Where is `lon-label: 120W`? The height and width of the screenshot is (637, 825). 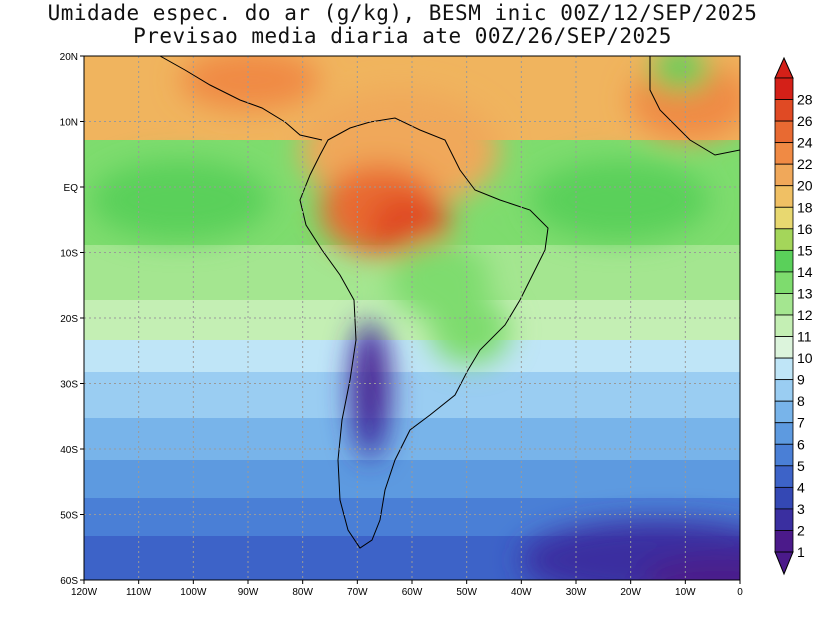 lon-label: 120W is located at coordinates (84, 592).